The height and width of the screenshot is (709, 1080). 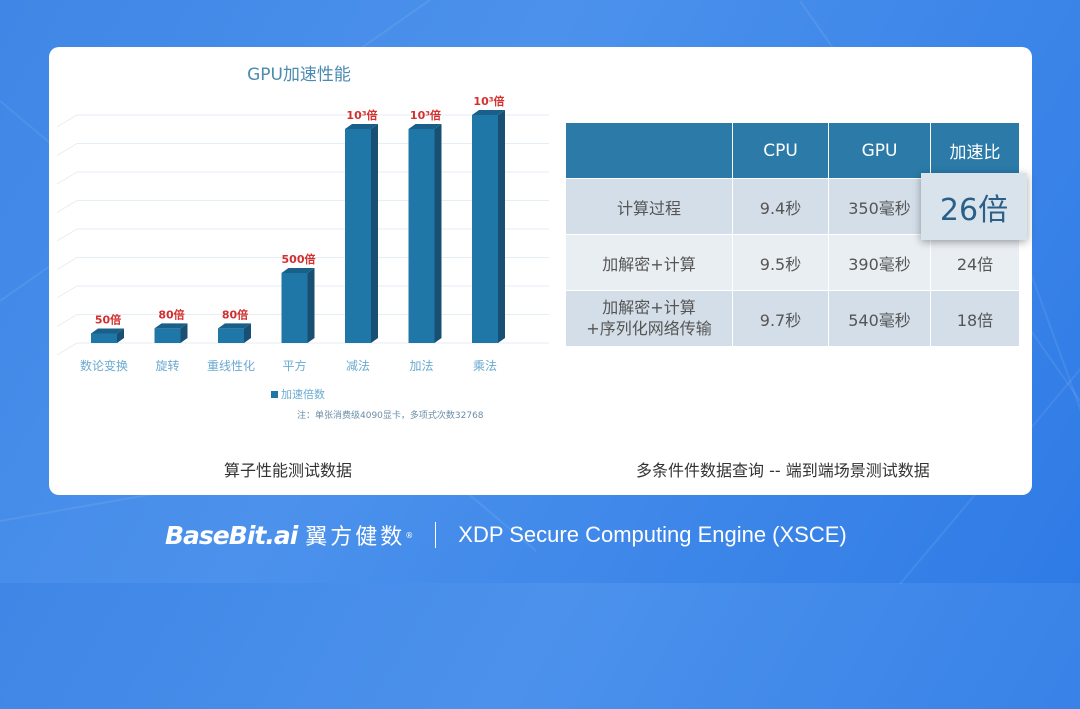 I want to click on row-label: 加解密+计算 +序列化网络传输, so click(x=649, y=318).